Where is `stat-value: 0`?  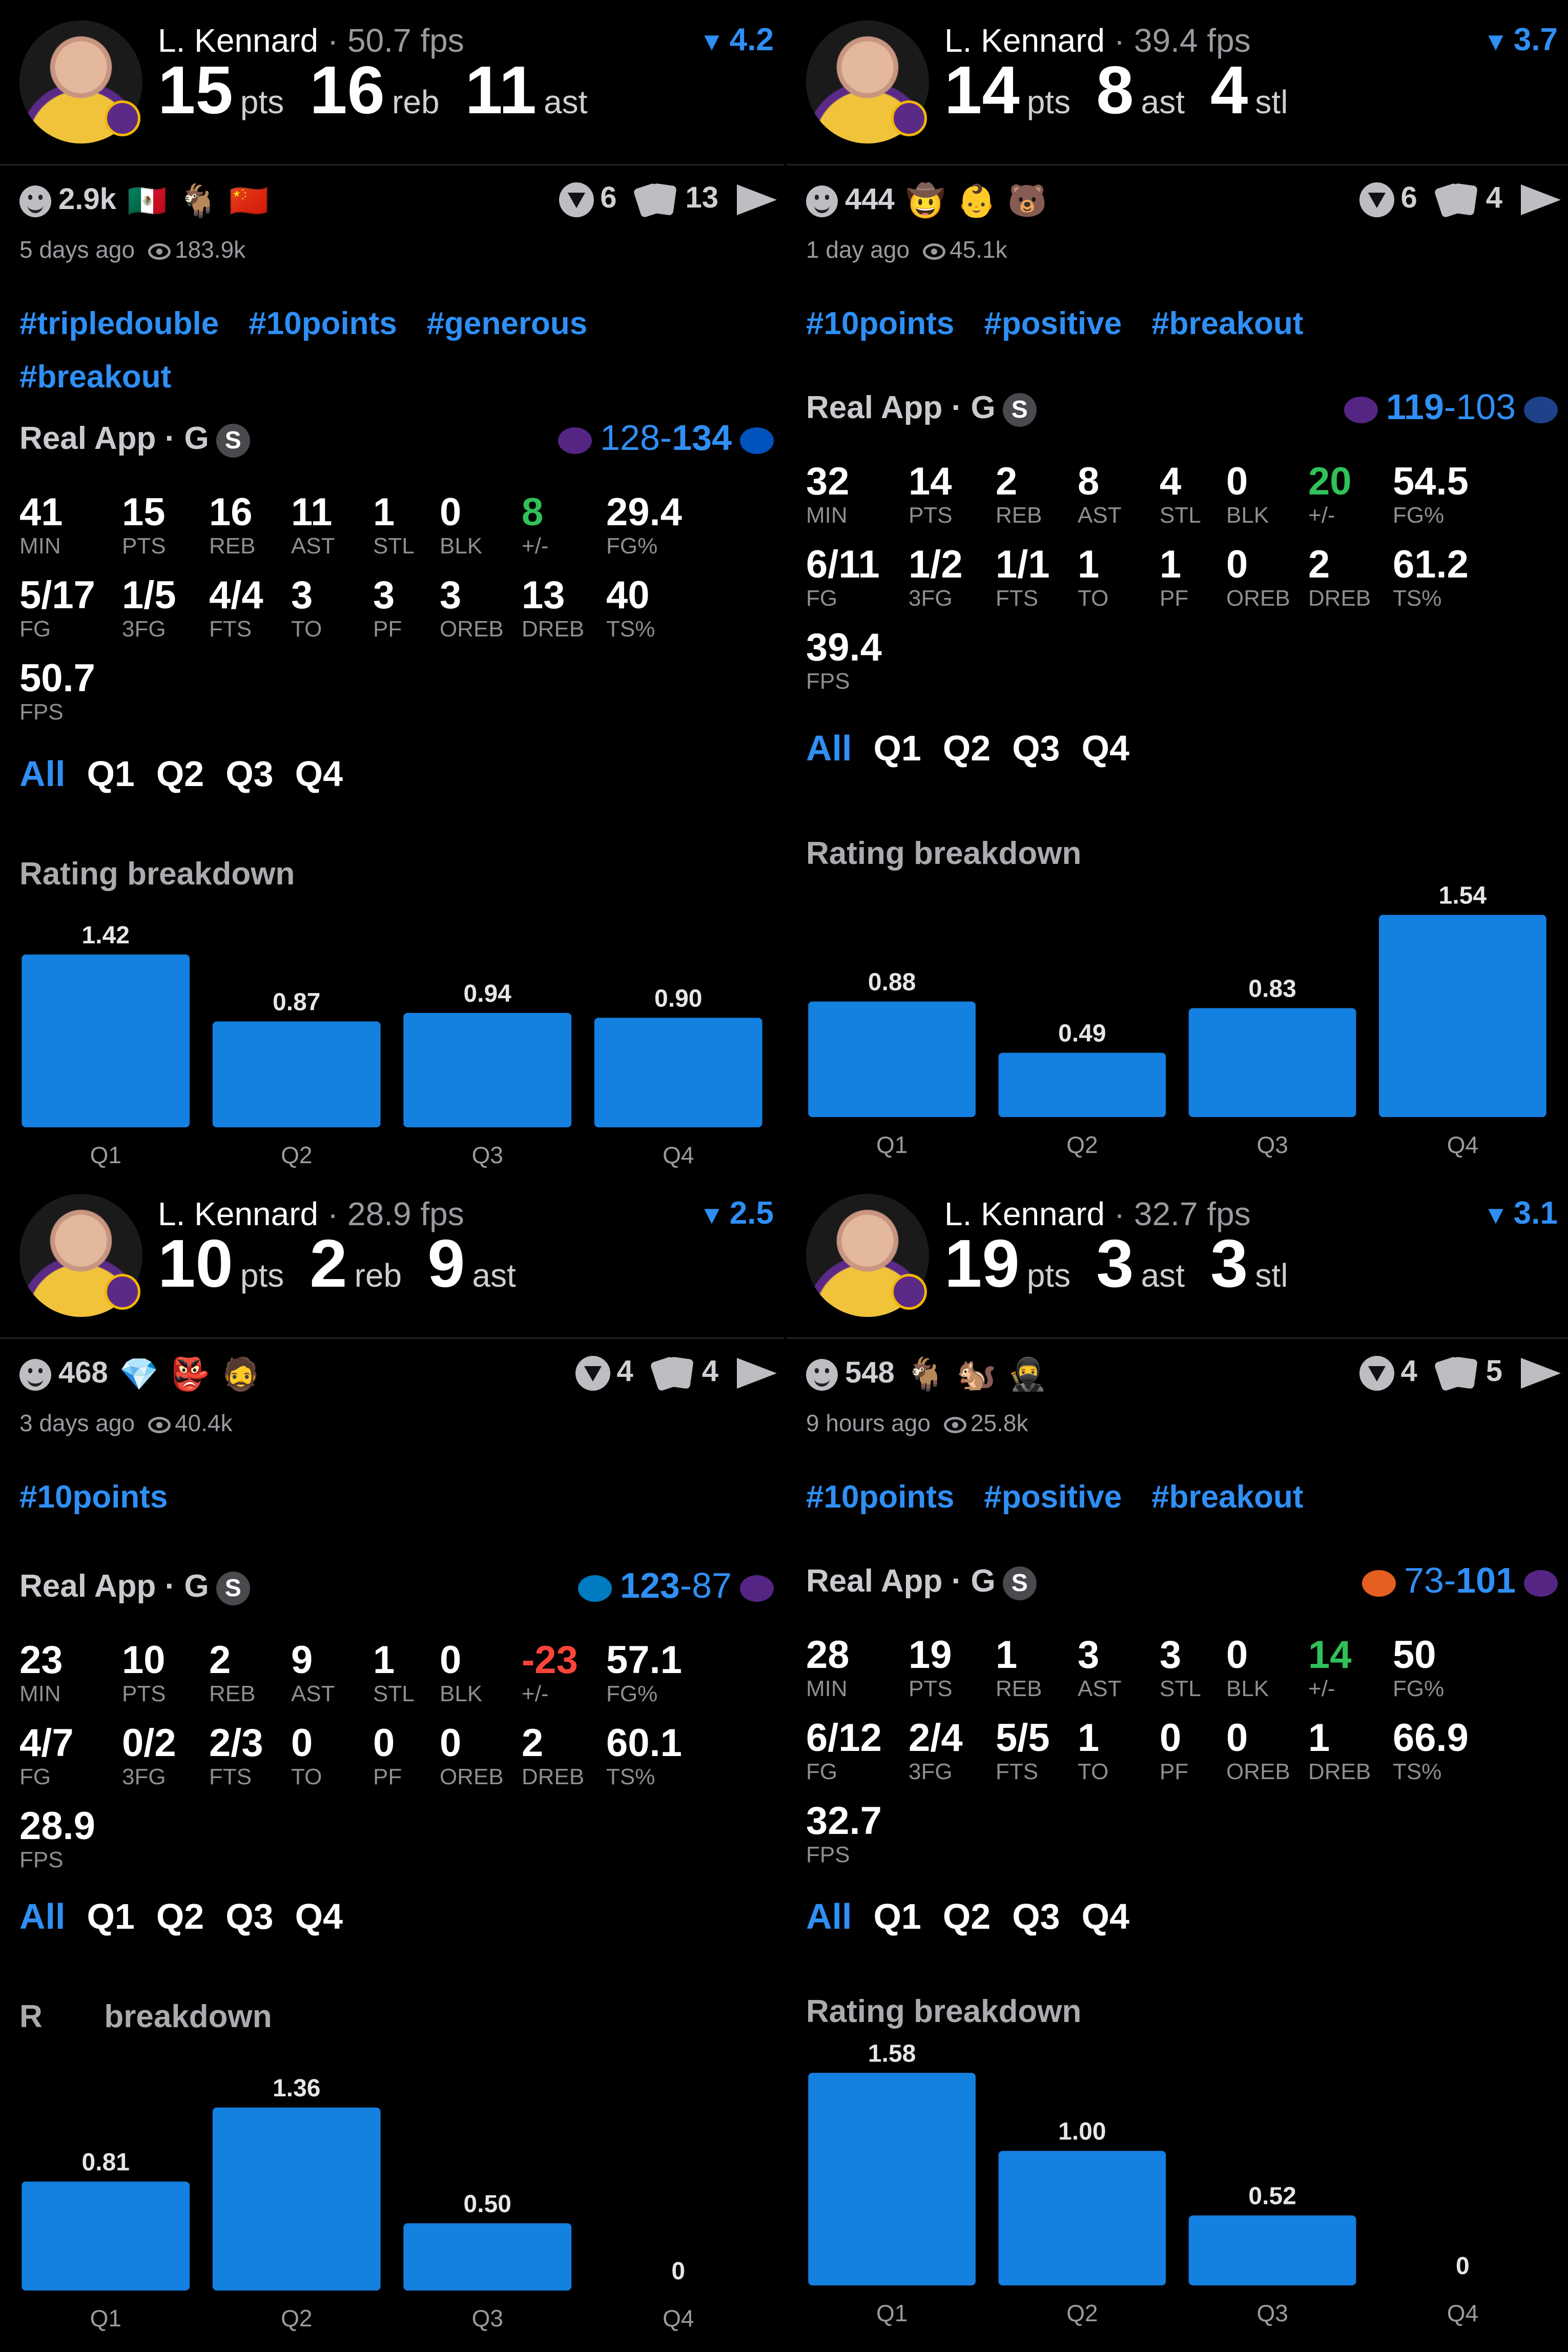 stat-value: 0 is located at coordinates (1171, 1738).